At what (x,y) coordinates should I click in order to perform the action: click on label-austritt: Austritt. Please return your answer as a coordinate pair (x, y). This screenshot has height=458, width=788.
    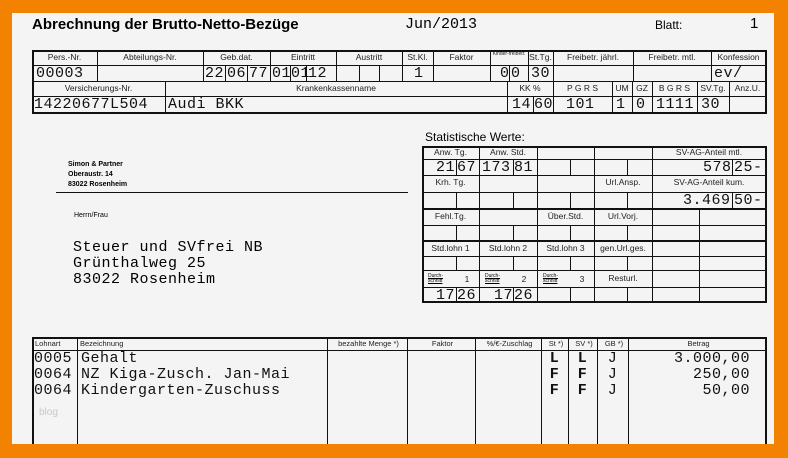
    Looking at the image, I should click on (369, 57).